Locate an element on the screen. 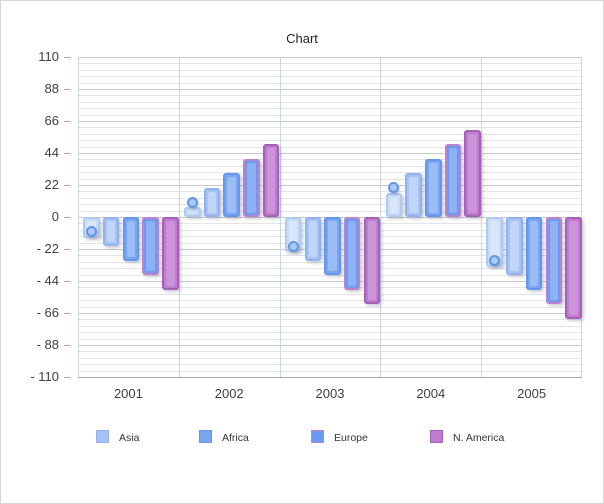 The width and height of the screenshot is (604, 504). legend-label: N. America is located at coordinates (479, 438).